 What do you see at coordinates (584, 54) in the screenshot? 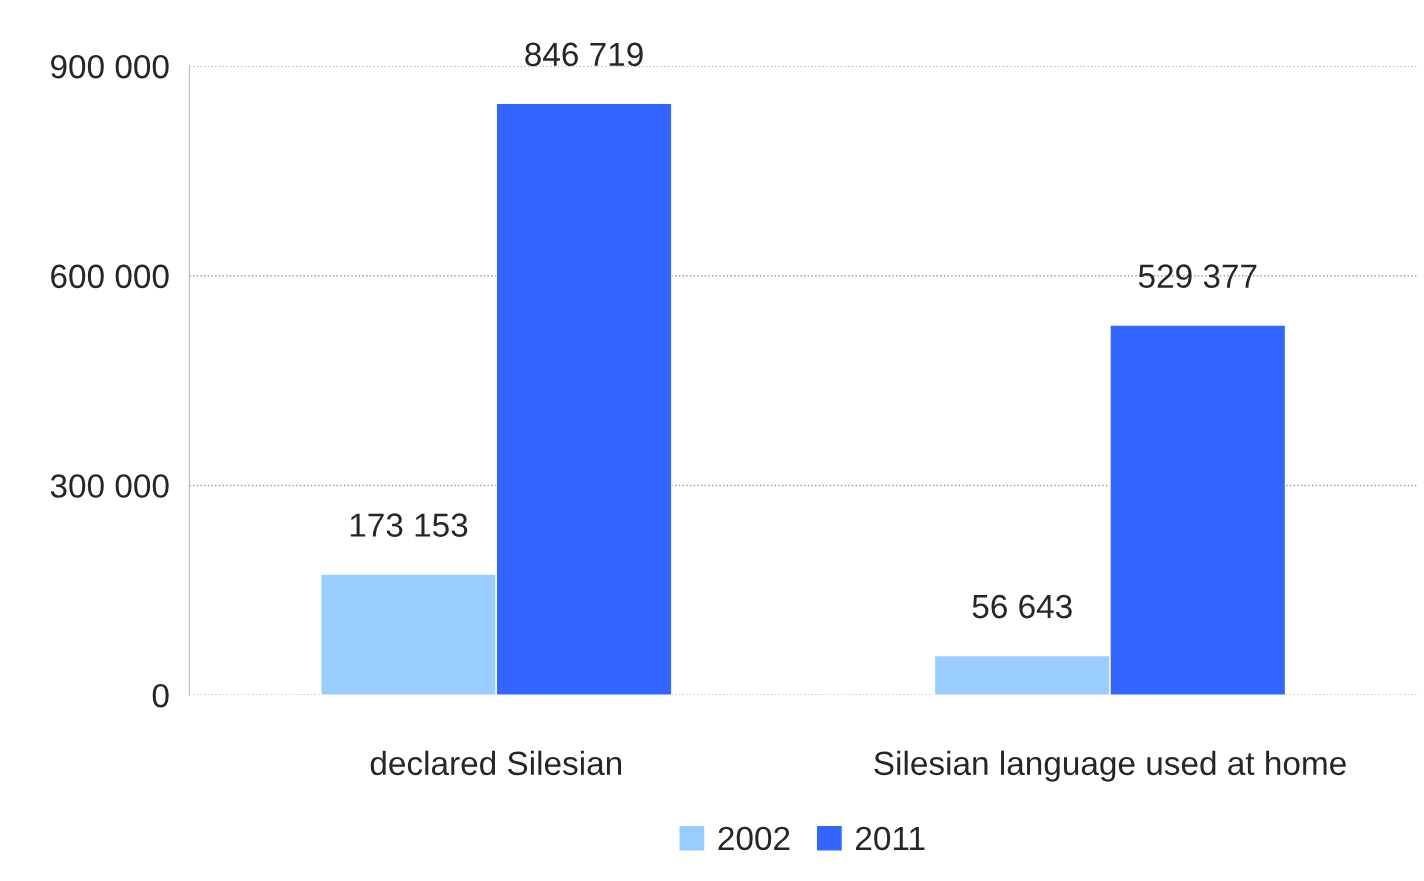
I see `data-label: 846 719` at bounding box center [584, 54].